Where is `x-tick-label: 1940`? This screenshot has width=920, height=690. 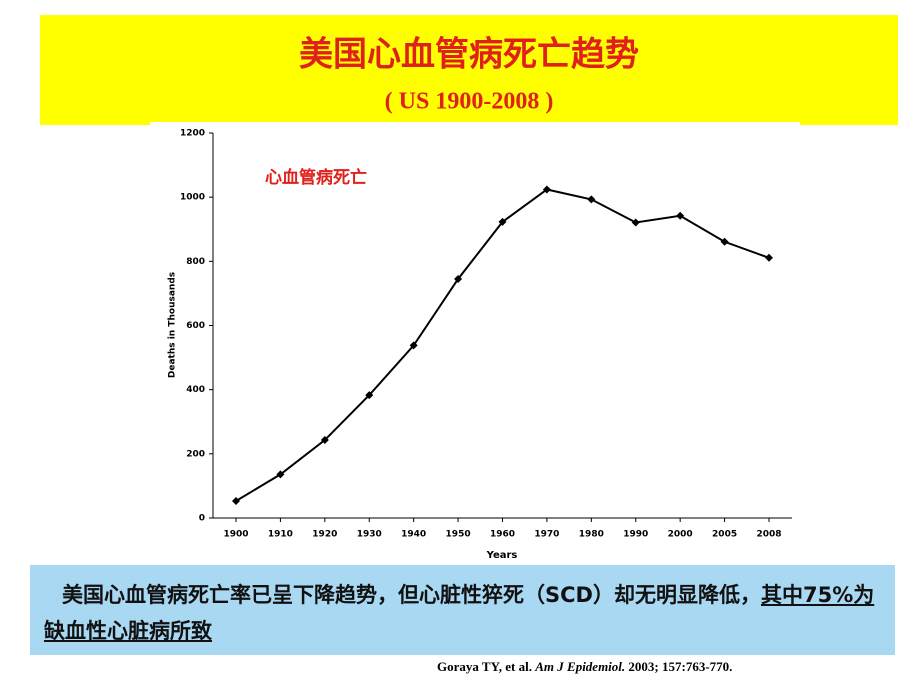 x-tick-label: 1940 is located at coordinates (413, 535).